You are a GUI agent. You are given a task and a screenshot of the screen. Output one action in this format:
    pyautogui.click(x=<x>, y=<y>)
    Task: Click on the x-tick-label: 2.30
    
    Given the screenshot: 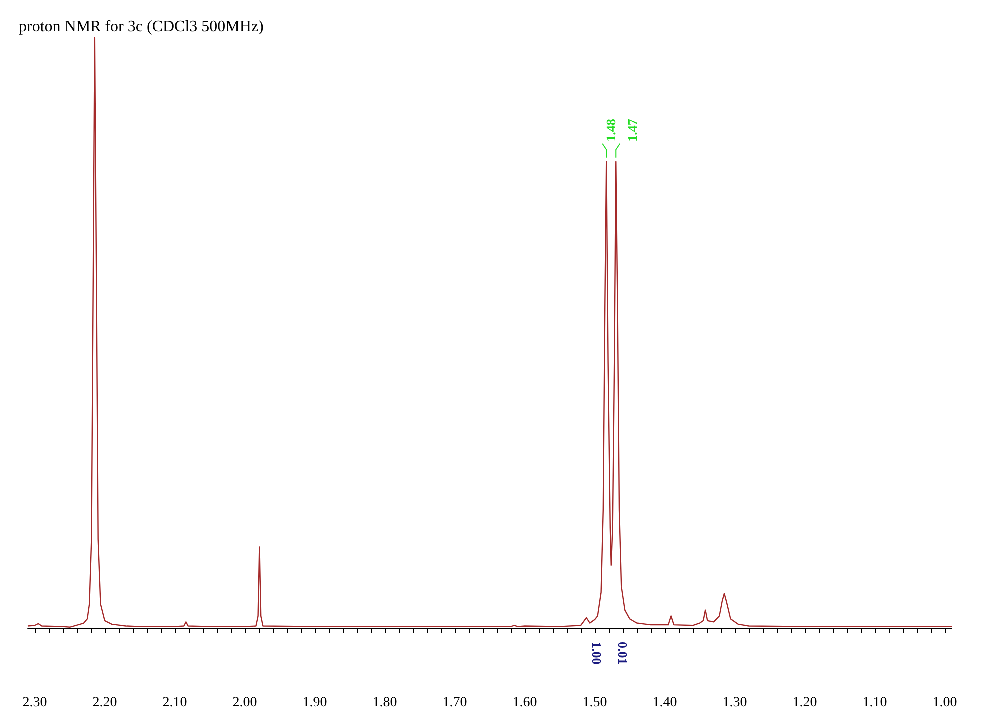 What is the action you would take?
    pyautogui.click(x=35, y=703)
    